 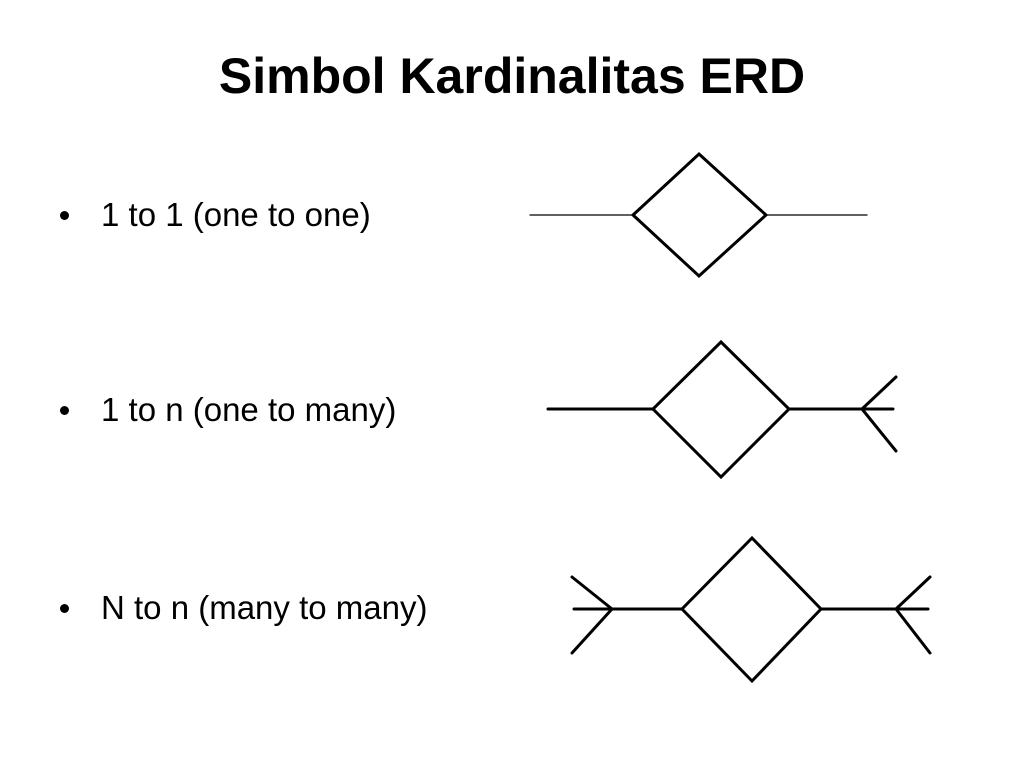 I want to click on one-to-many-symbol, so click(x=722, y=409).